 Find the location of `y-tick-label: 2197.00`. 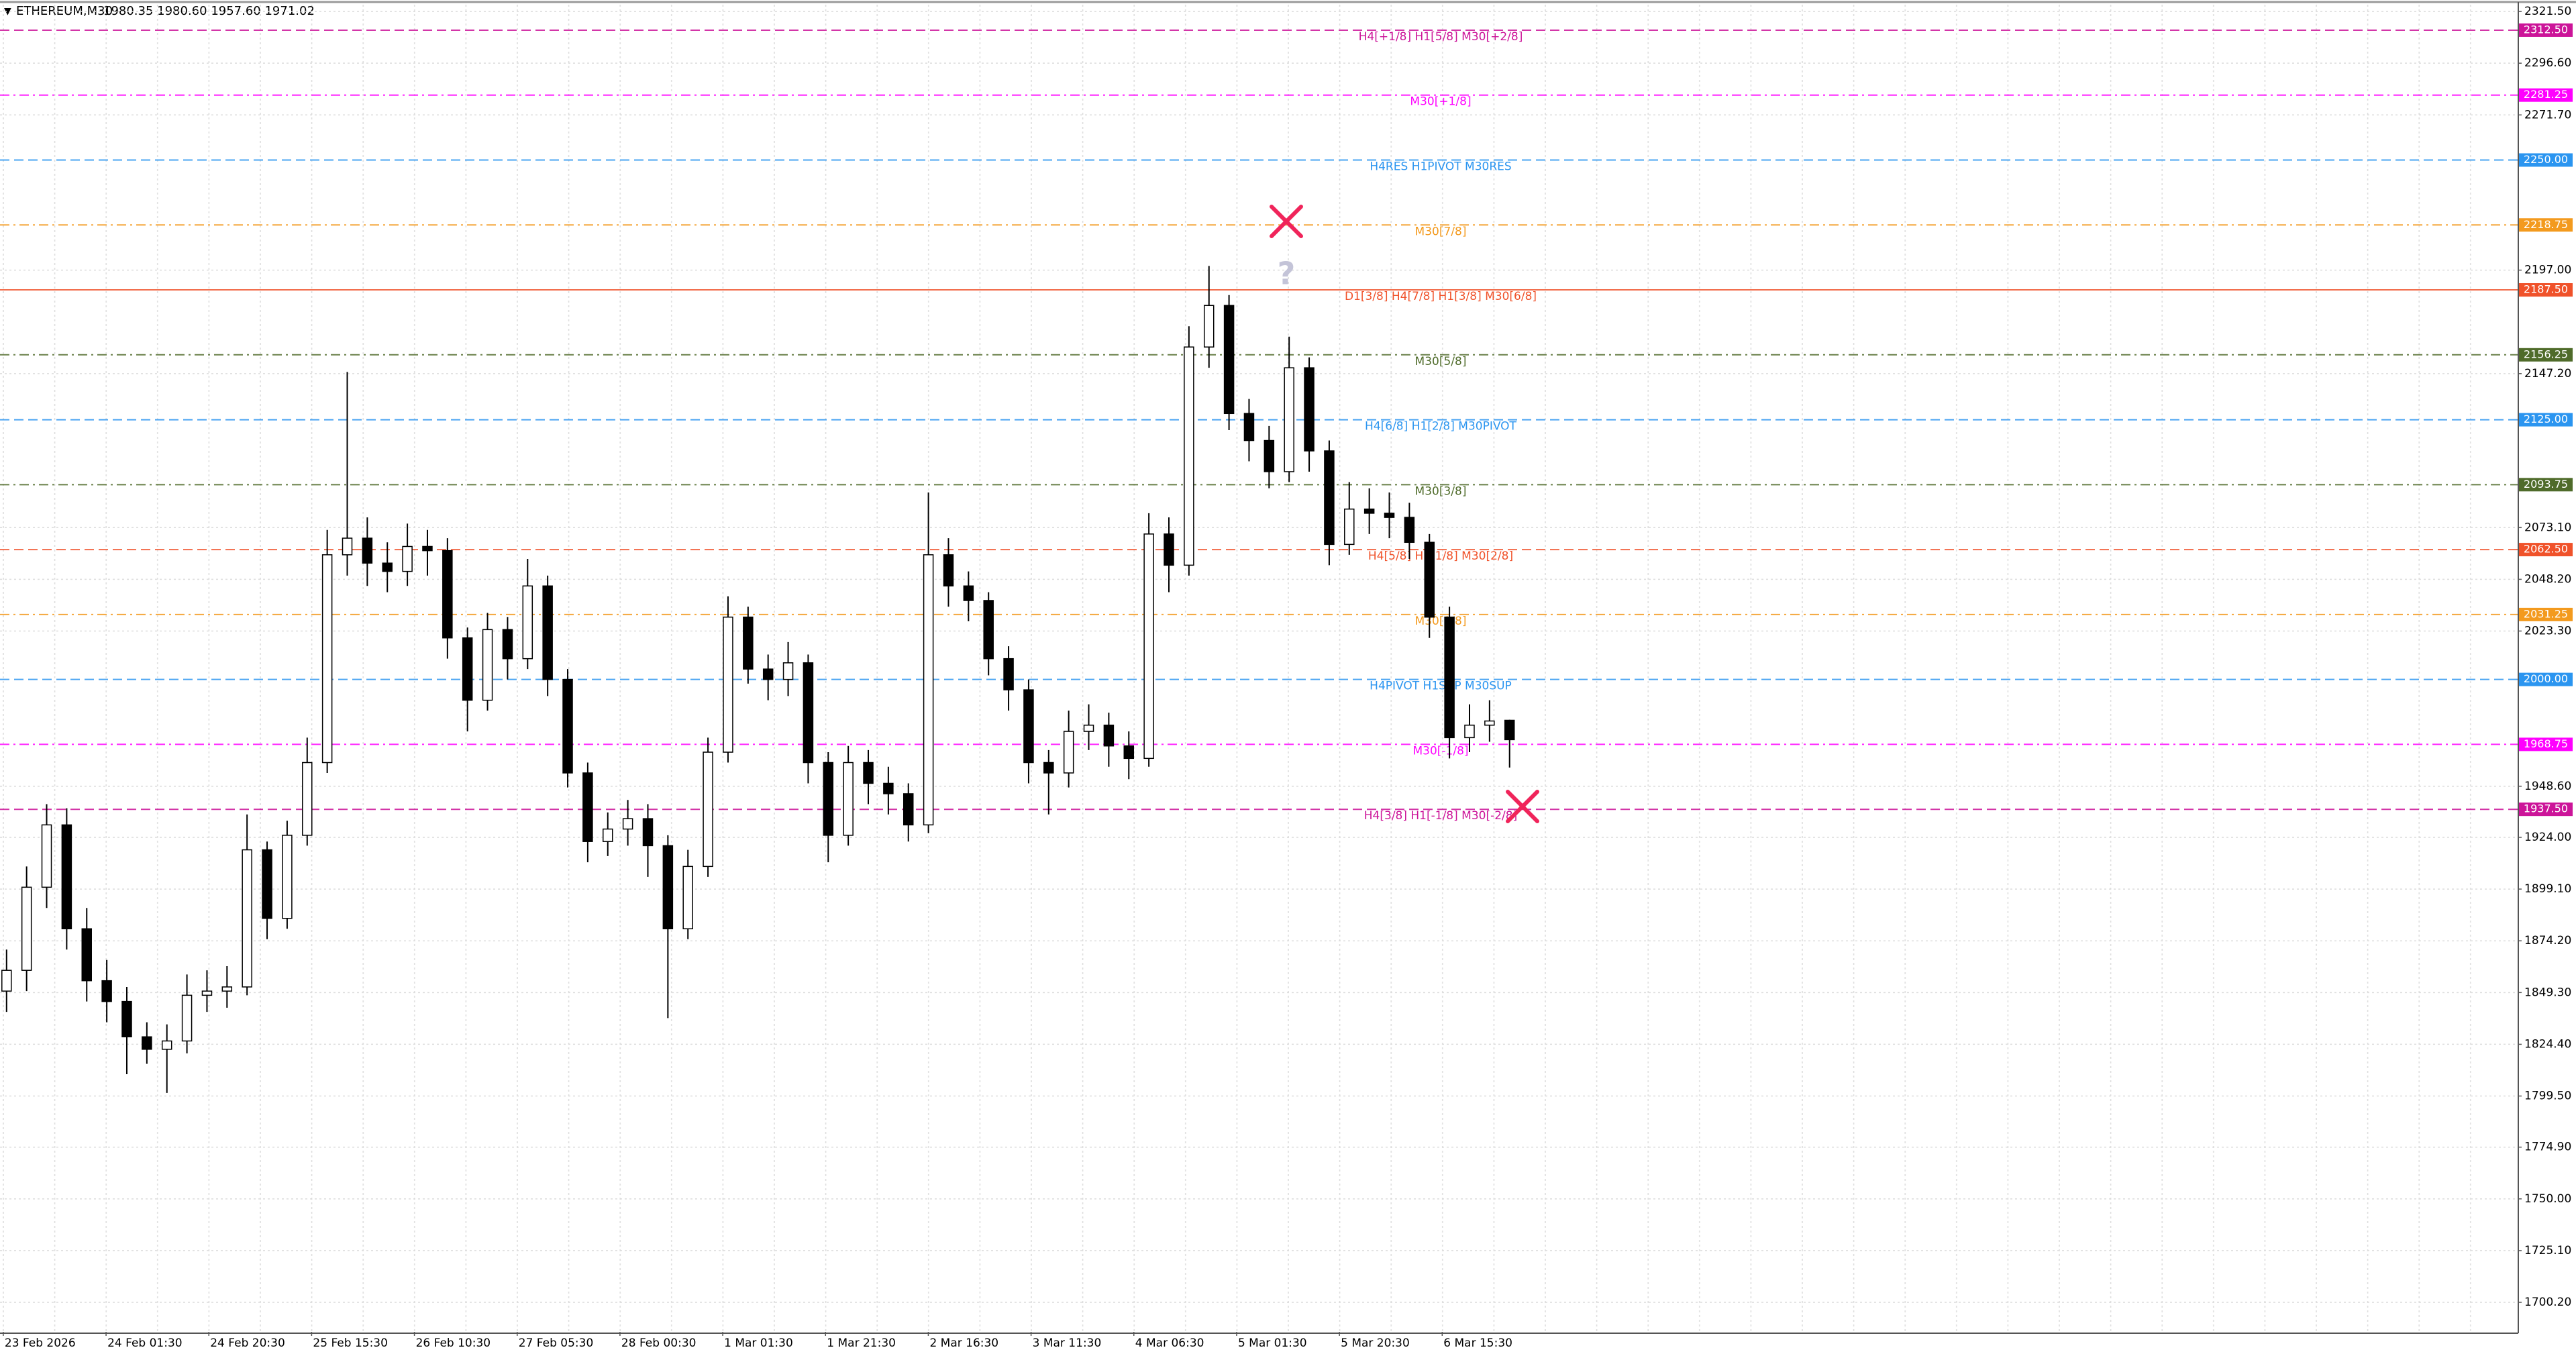

y-tick-label: 2197.00 is located at coordinates (2547, 270).